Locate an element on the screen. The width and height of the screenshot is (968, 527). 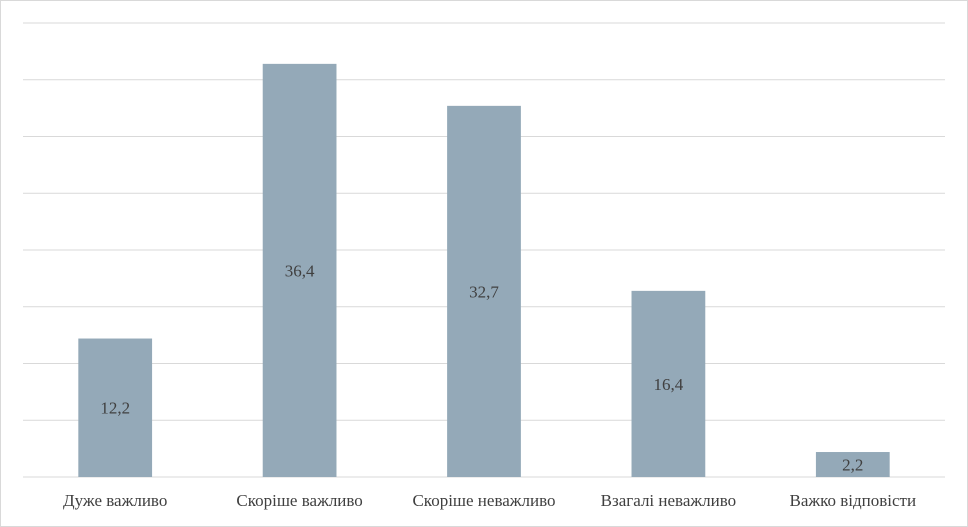
data-label: 12,2 is located at coordinates (115, 408).